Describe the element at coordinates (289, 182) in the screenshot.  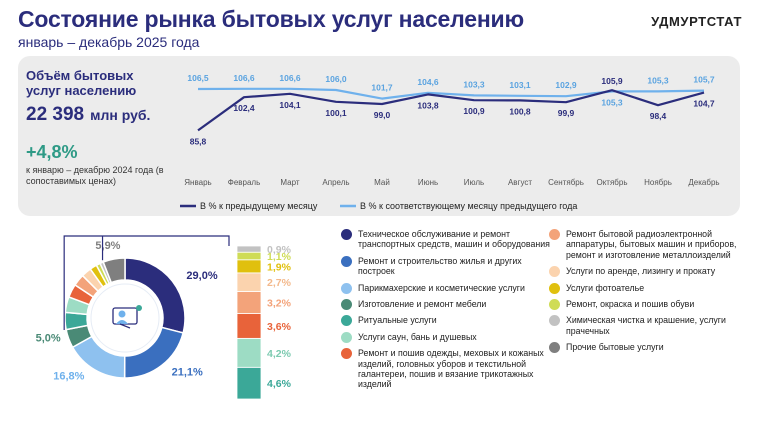
I see `x-tick-label: Март` at that location.